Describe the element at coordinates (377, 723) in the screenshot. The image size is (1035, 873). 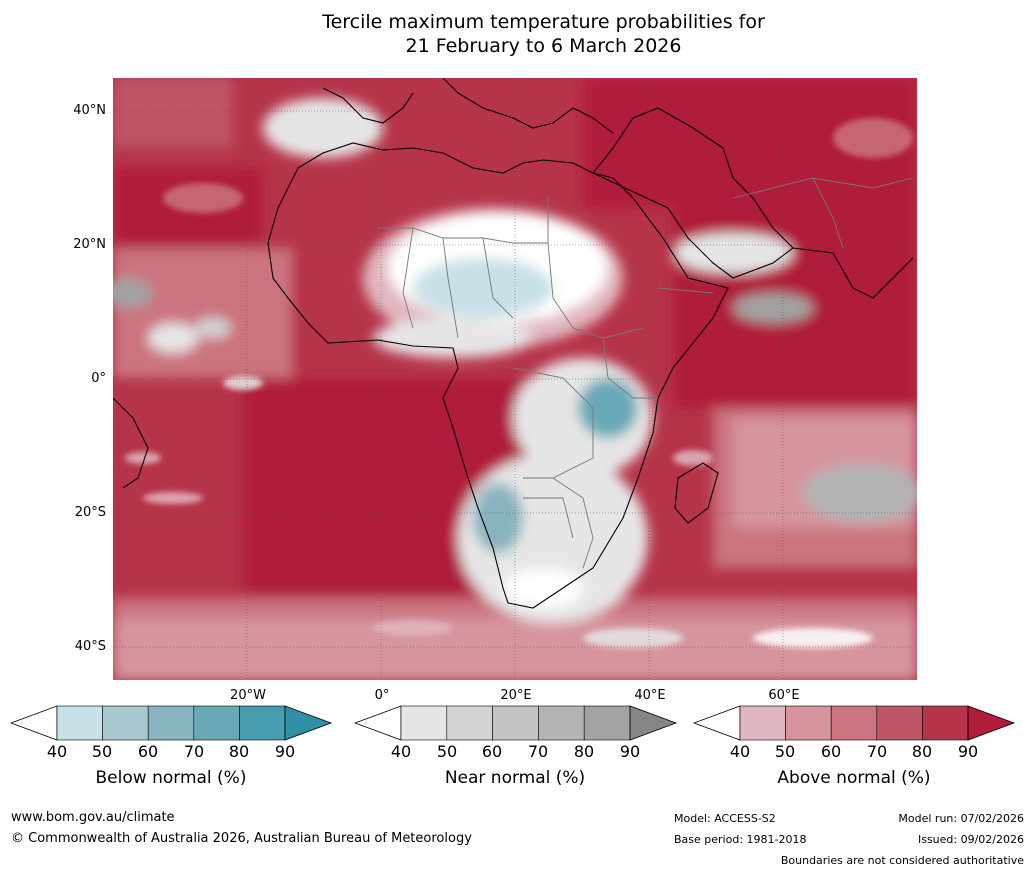
I see `colorbar-near-min-arrow` at that location.